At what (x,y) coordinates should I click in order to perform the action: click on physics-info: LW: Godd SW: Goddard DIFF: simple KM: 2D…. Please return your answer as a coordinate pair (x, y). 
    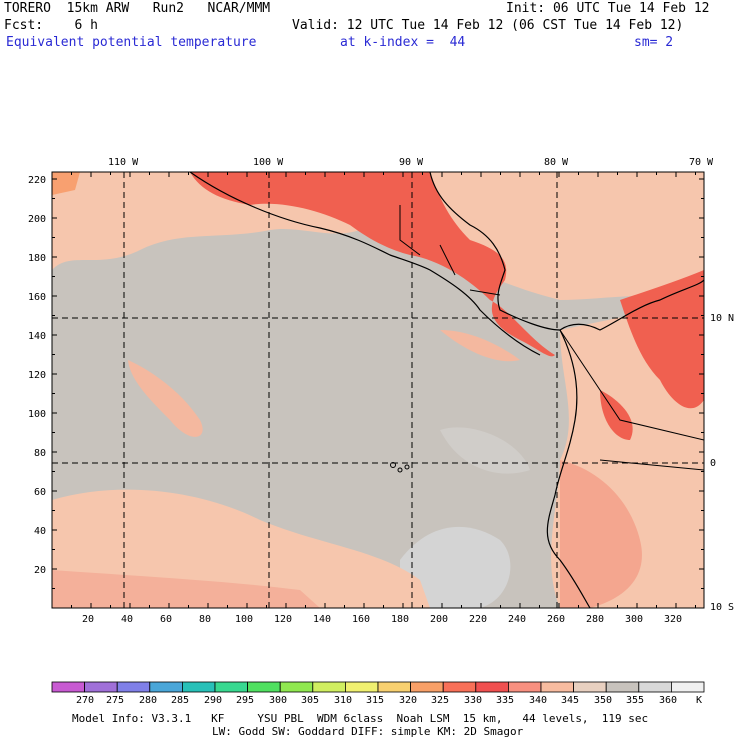
    Looking at the image, I should click on (368, 731).